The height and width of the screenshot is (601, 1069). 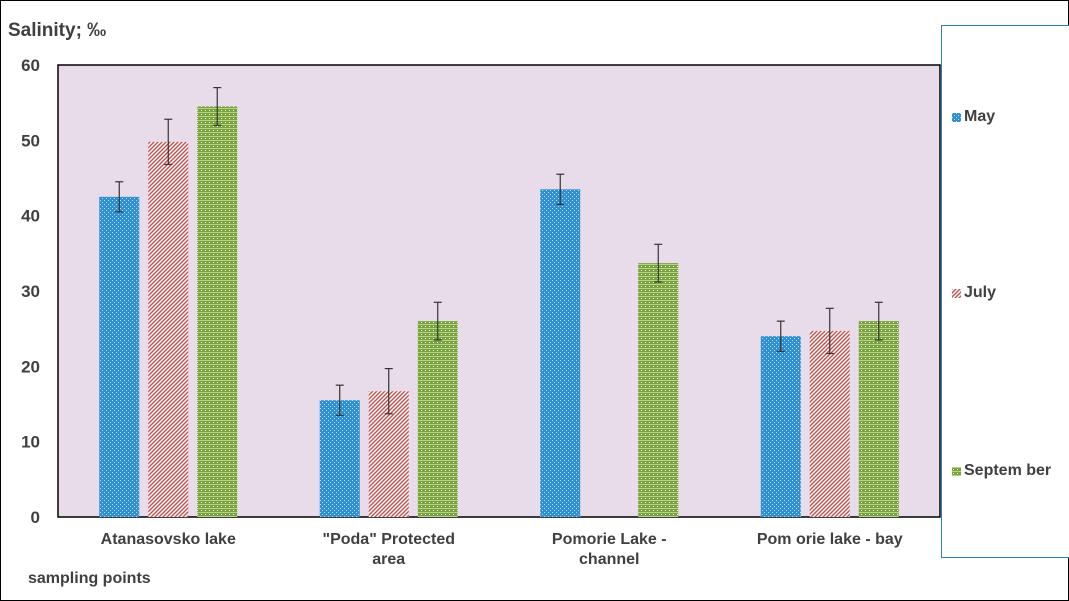 I want to click on legend-item-september: Septem ber, so click(x=1001, y=471).